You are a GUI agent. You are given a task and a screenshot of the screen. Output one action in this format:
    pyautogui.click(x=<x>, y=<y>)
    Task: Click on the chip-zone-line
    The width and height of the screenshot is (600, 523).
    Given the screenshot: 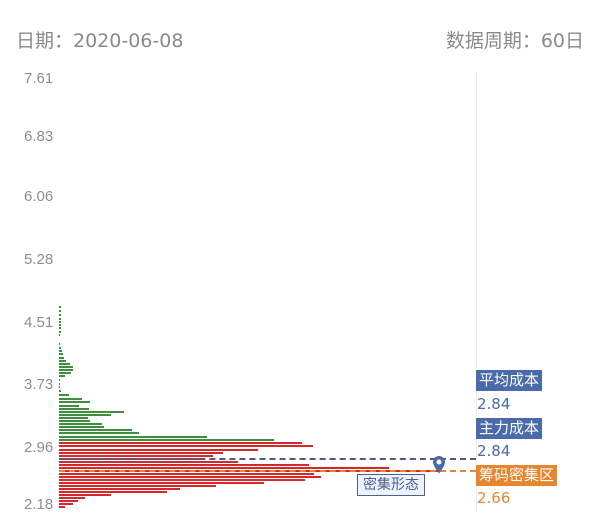 What is the action you would take?
    pyautogui.click(x=267, y=471)
    